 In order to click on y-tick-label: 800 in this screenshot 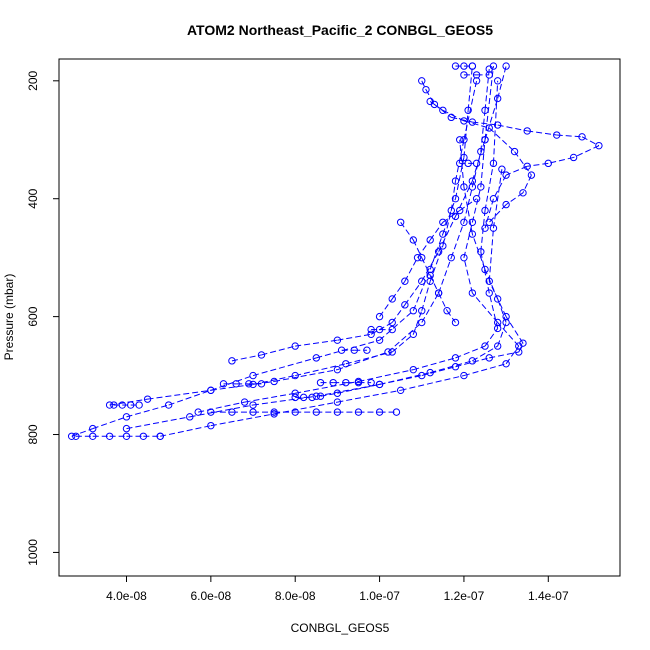, I will do `click(33, 434)`.